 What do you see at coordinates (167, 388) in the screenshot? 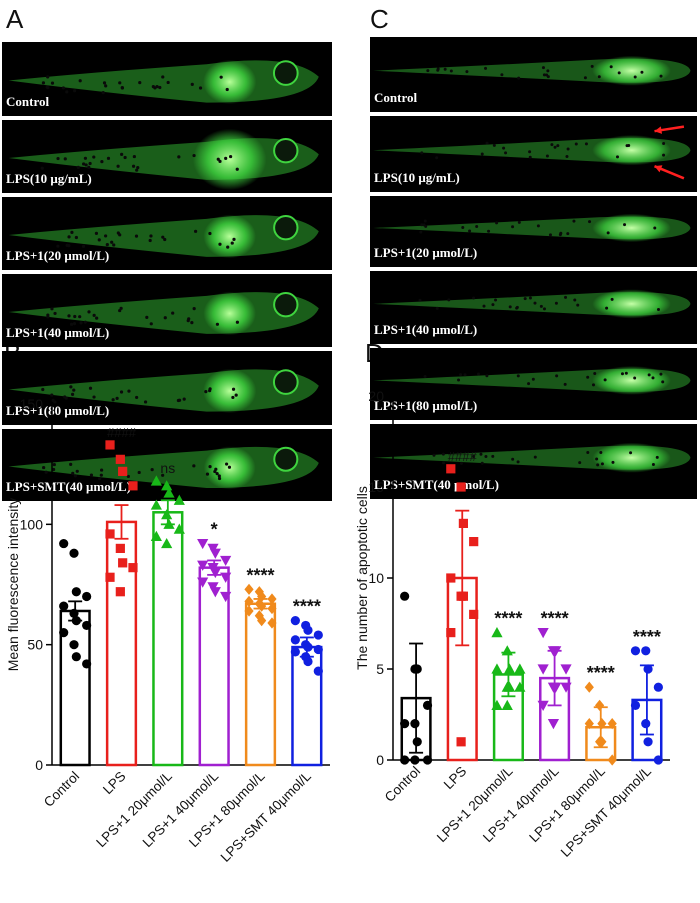
I see `panel-a-fish-image: LPS+1(80 μmol/L)` at bounding box center [167, 388].